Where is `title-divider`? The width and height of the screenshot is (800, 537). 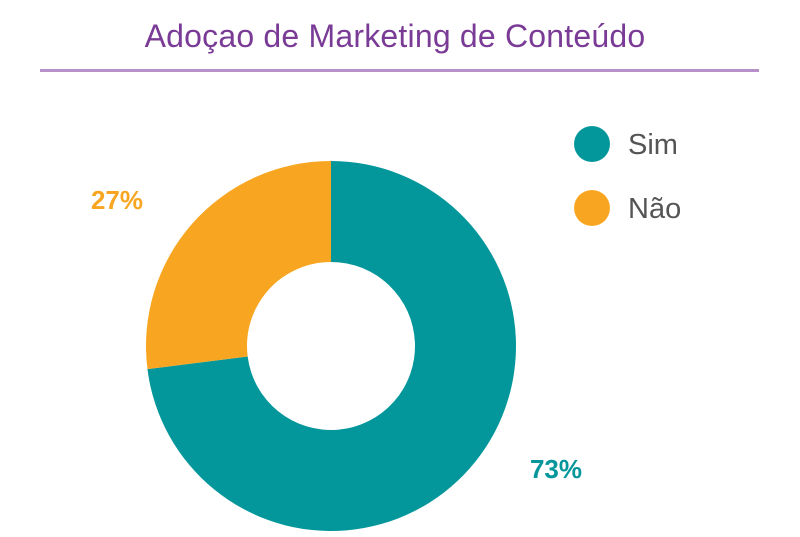
title-divider is located at coordinates (399, 70).